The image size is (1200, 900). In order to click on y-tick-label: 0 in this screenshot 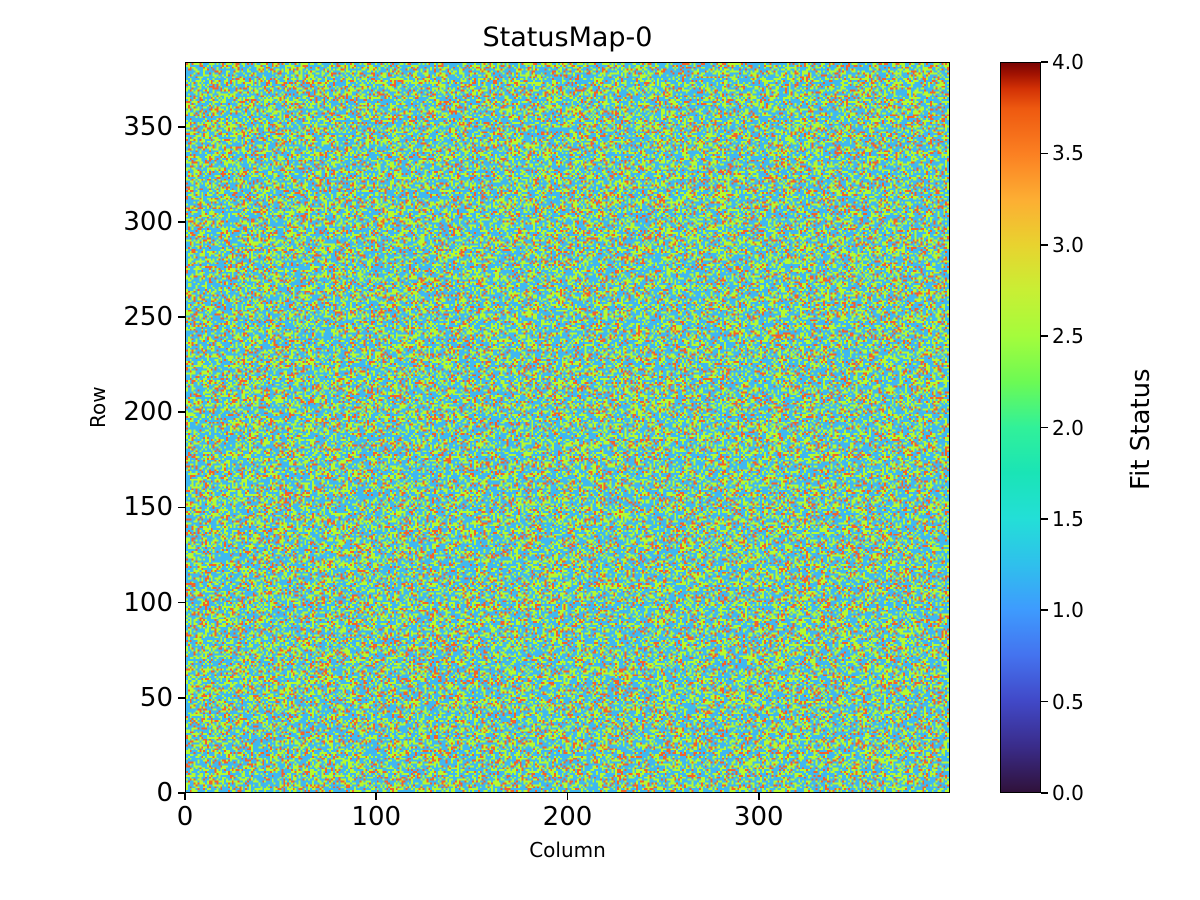, I will do `click(164, 793)`.